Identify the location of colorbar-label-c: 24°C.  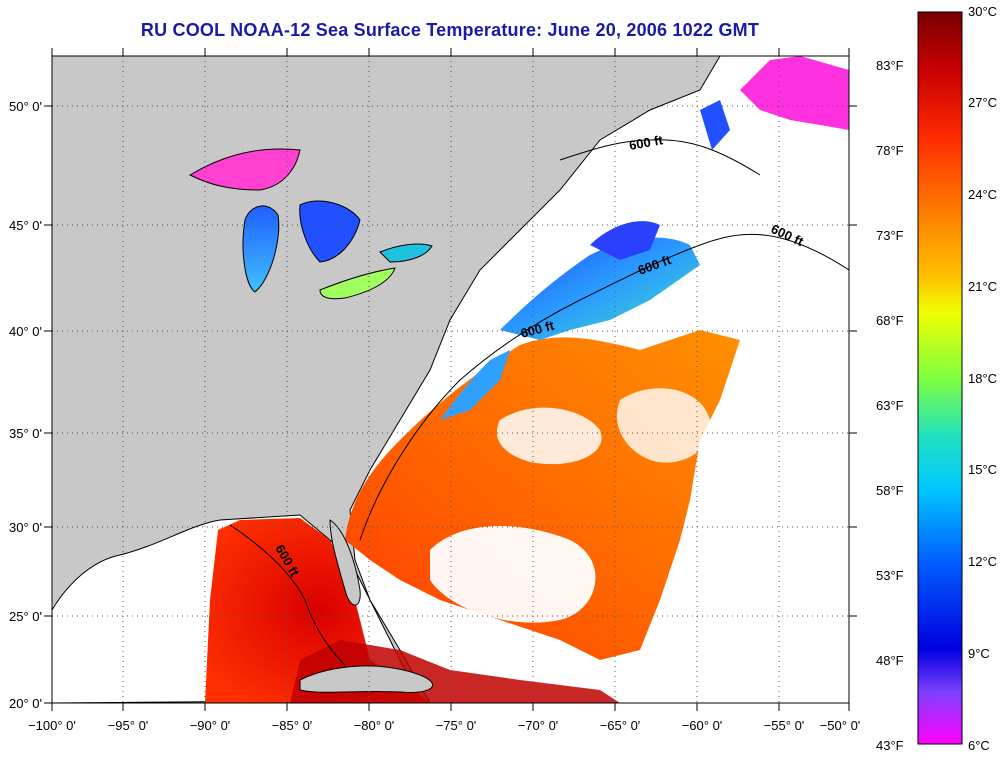
(983, 194).